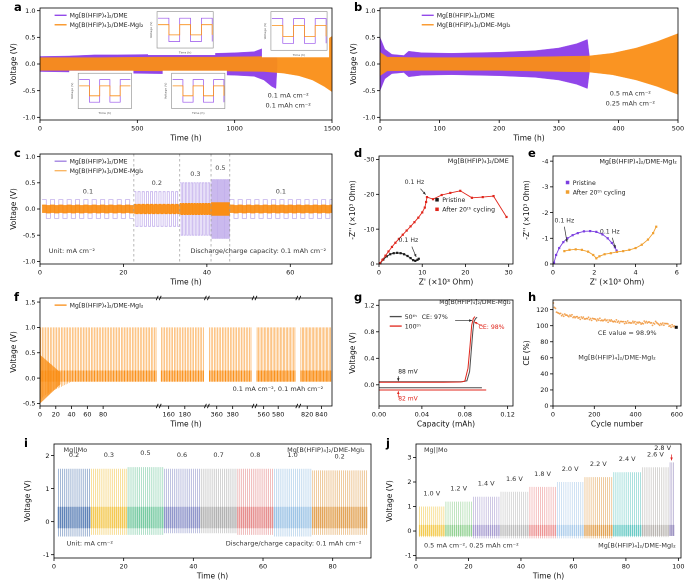 This screenshot has height=588, width=692. What do you see at coordinates (76, 450) in the screenshot?
I see `svg-text: Mg||Mo` at bounding box center [76, 450].